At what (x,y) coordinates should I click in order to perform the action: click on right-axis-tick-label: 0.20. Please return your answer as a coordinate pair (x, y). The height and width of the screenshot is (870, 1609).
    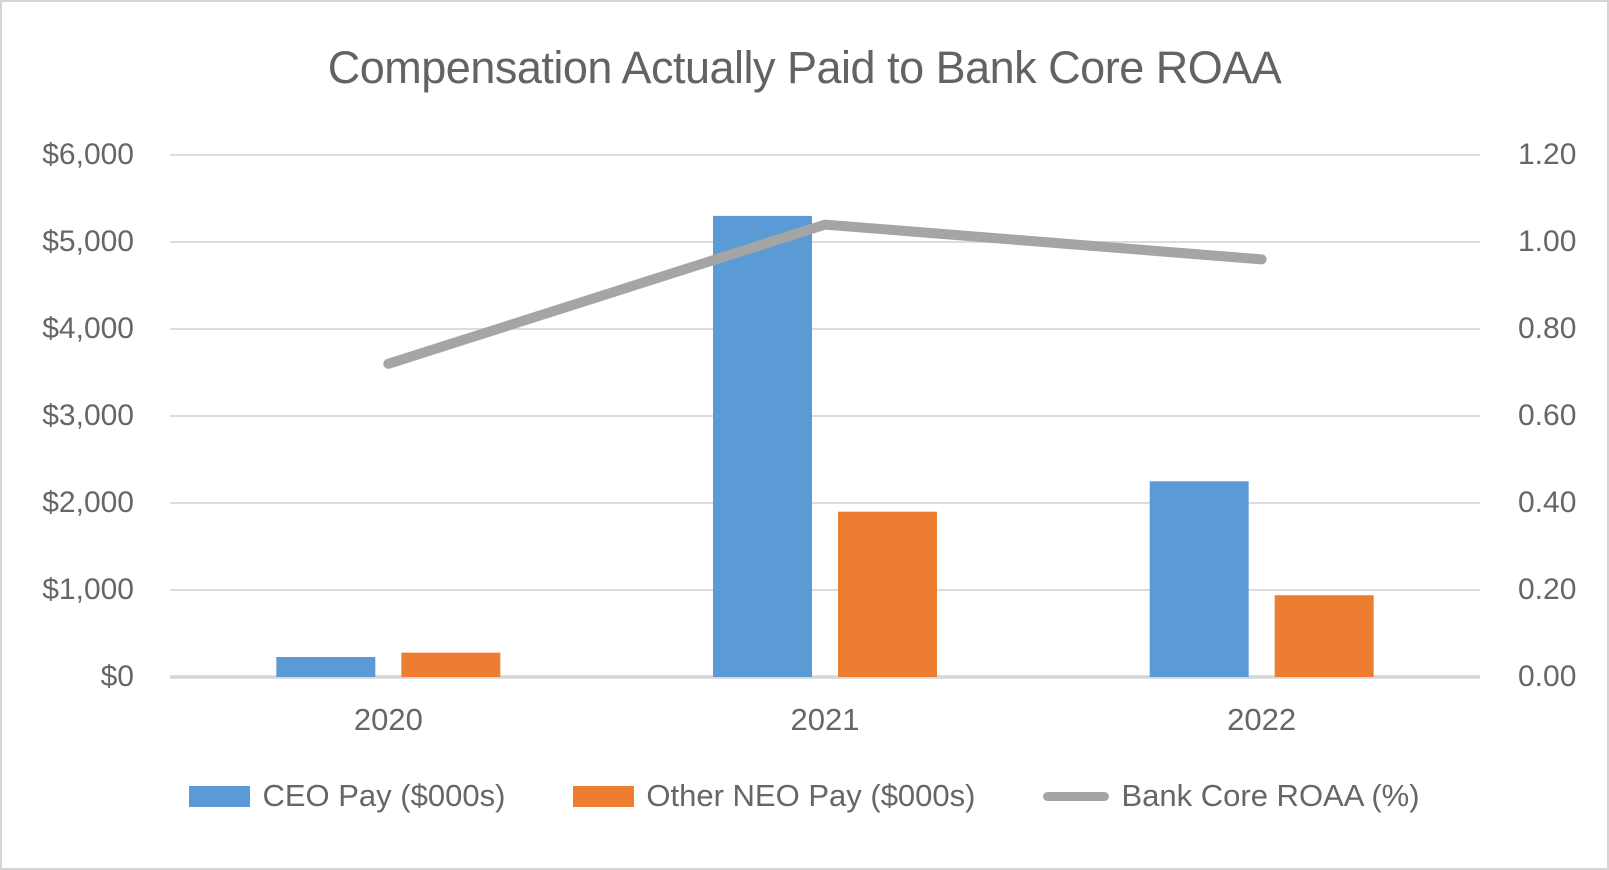
    Looking at the image, I should click on (1547, 589).